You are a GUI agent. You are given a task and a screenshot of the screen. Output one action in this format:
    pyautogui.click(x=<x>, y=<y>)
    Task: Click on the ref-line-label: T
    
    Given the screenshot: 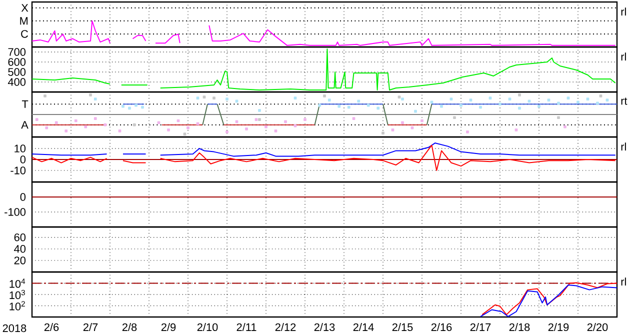 What is the action you would take?
    pyautogui.click(x=25, y=104)
    